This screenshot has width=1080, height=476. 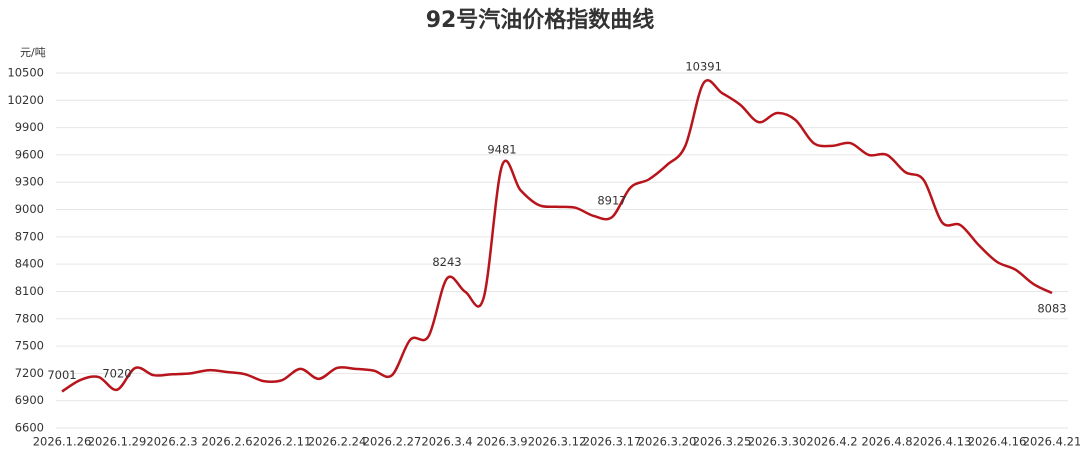 What do you see at coordinates (25, 73) in the screenshot?
I see `y-tick-label: 10500` at bounding box center [25, 73].